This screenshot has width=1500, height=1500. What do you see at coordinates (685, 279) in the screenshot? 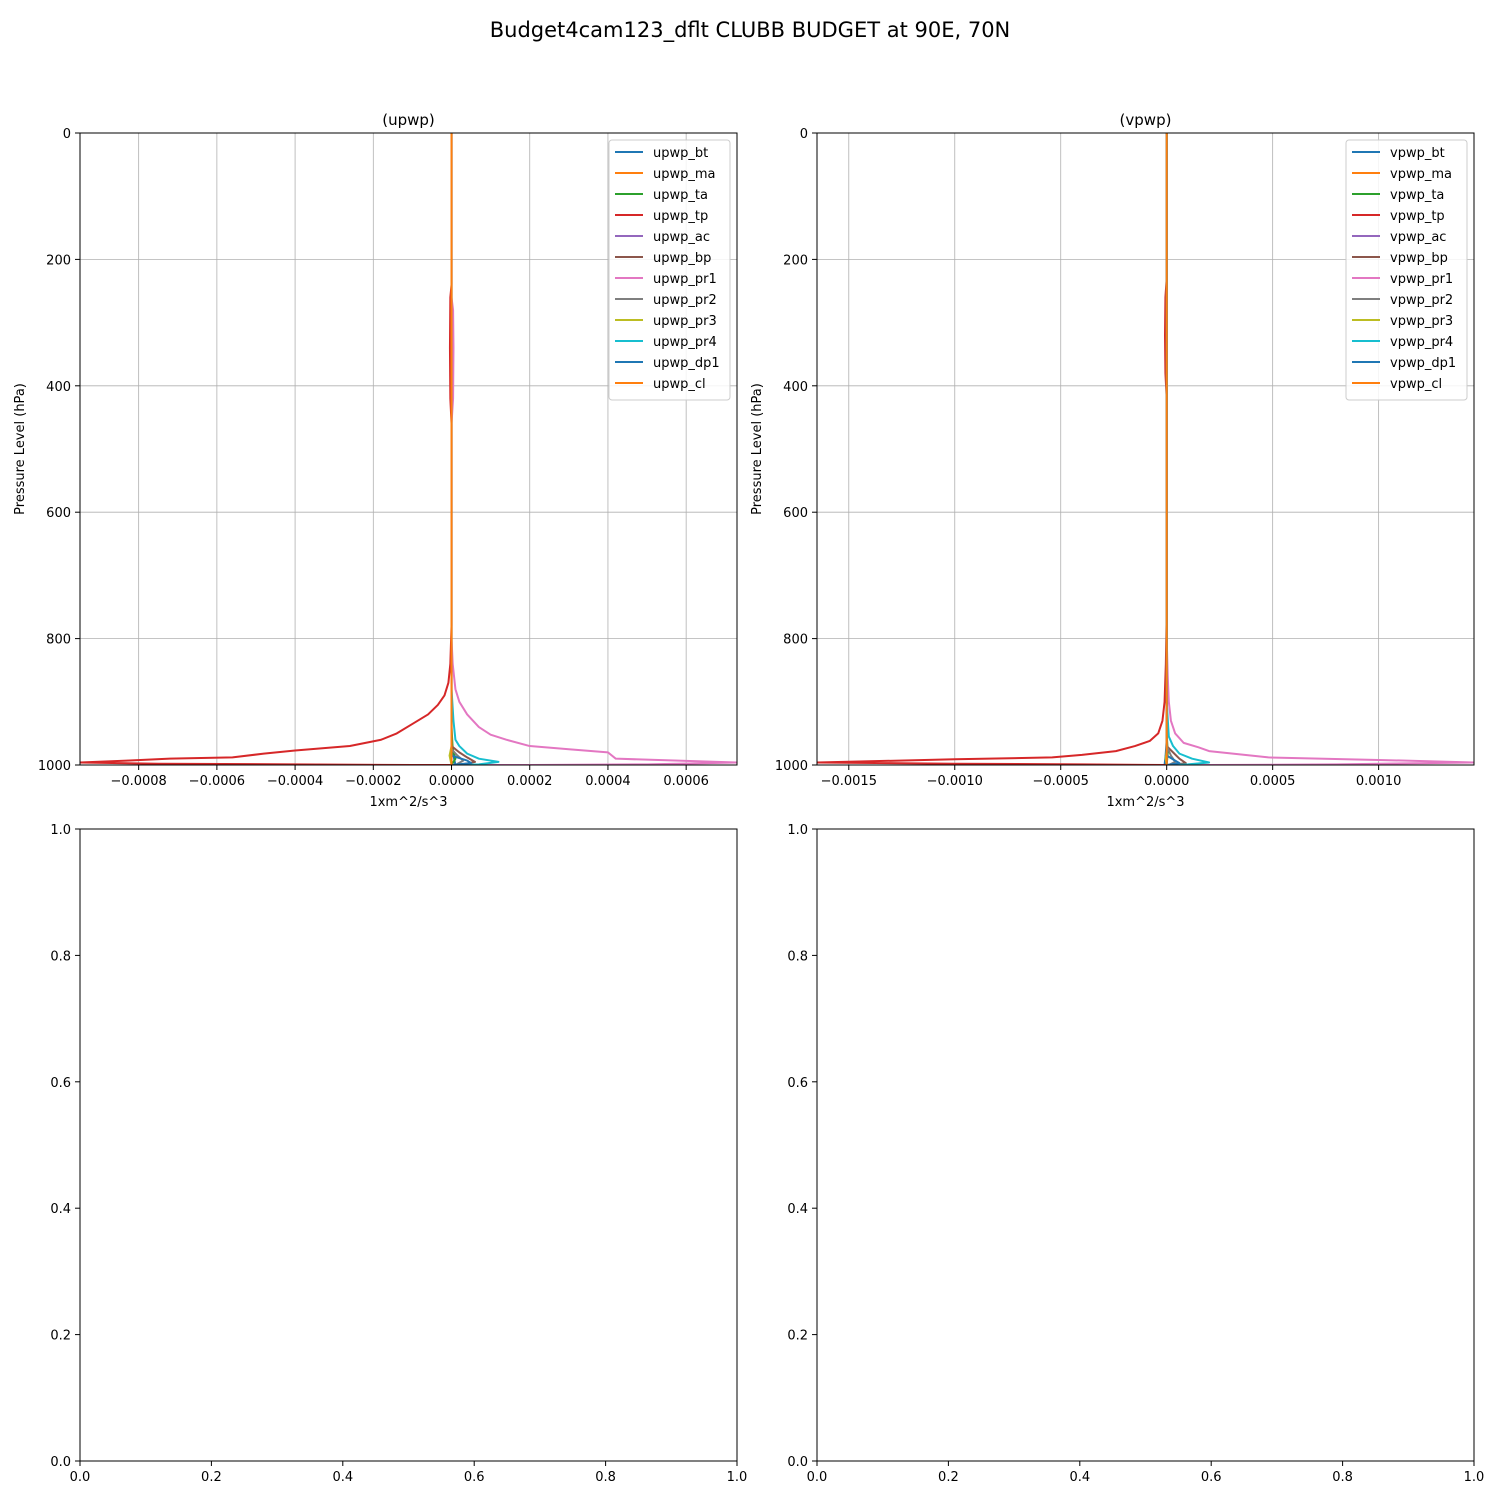
I see `legend-label: upwp_pr1` at bounding box center [685, 279].